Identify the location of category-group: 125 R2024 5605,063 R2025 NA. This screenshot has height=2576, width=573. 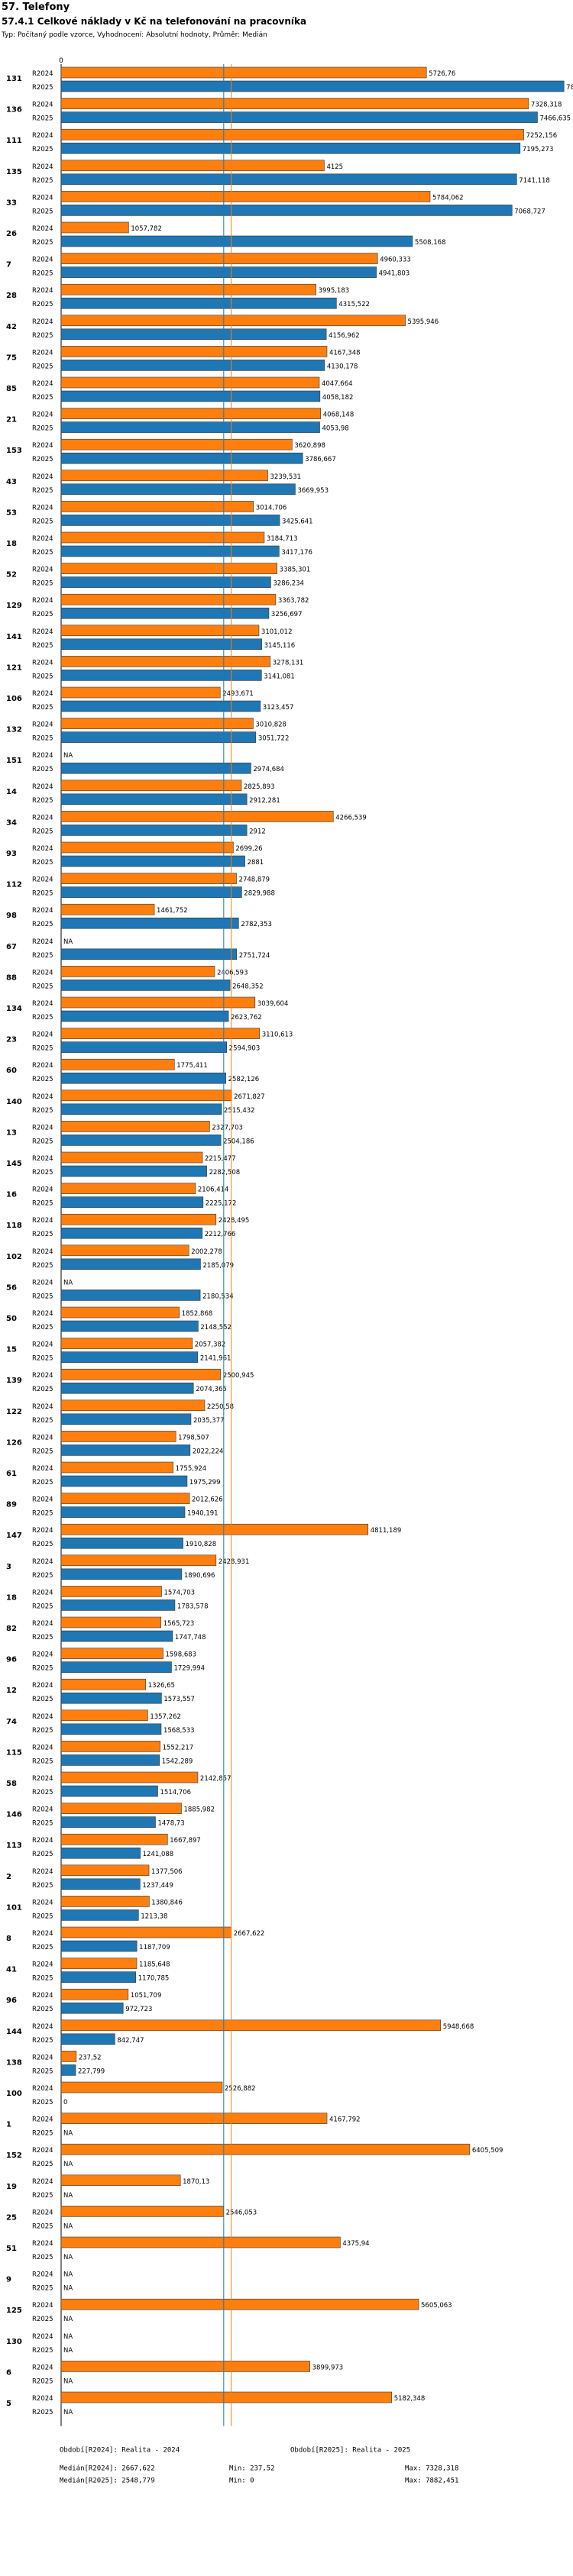
(229, 2310).